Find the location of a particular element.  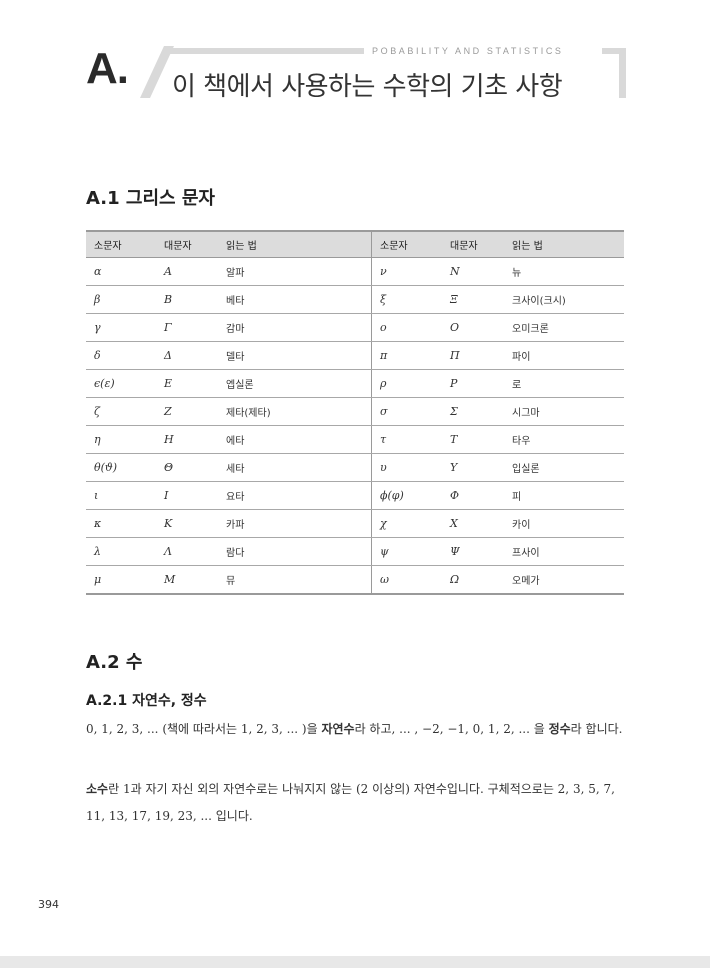

lowercase-cell: ϕ(φ) is located at coordinates (406, 495).